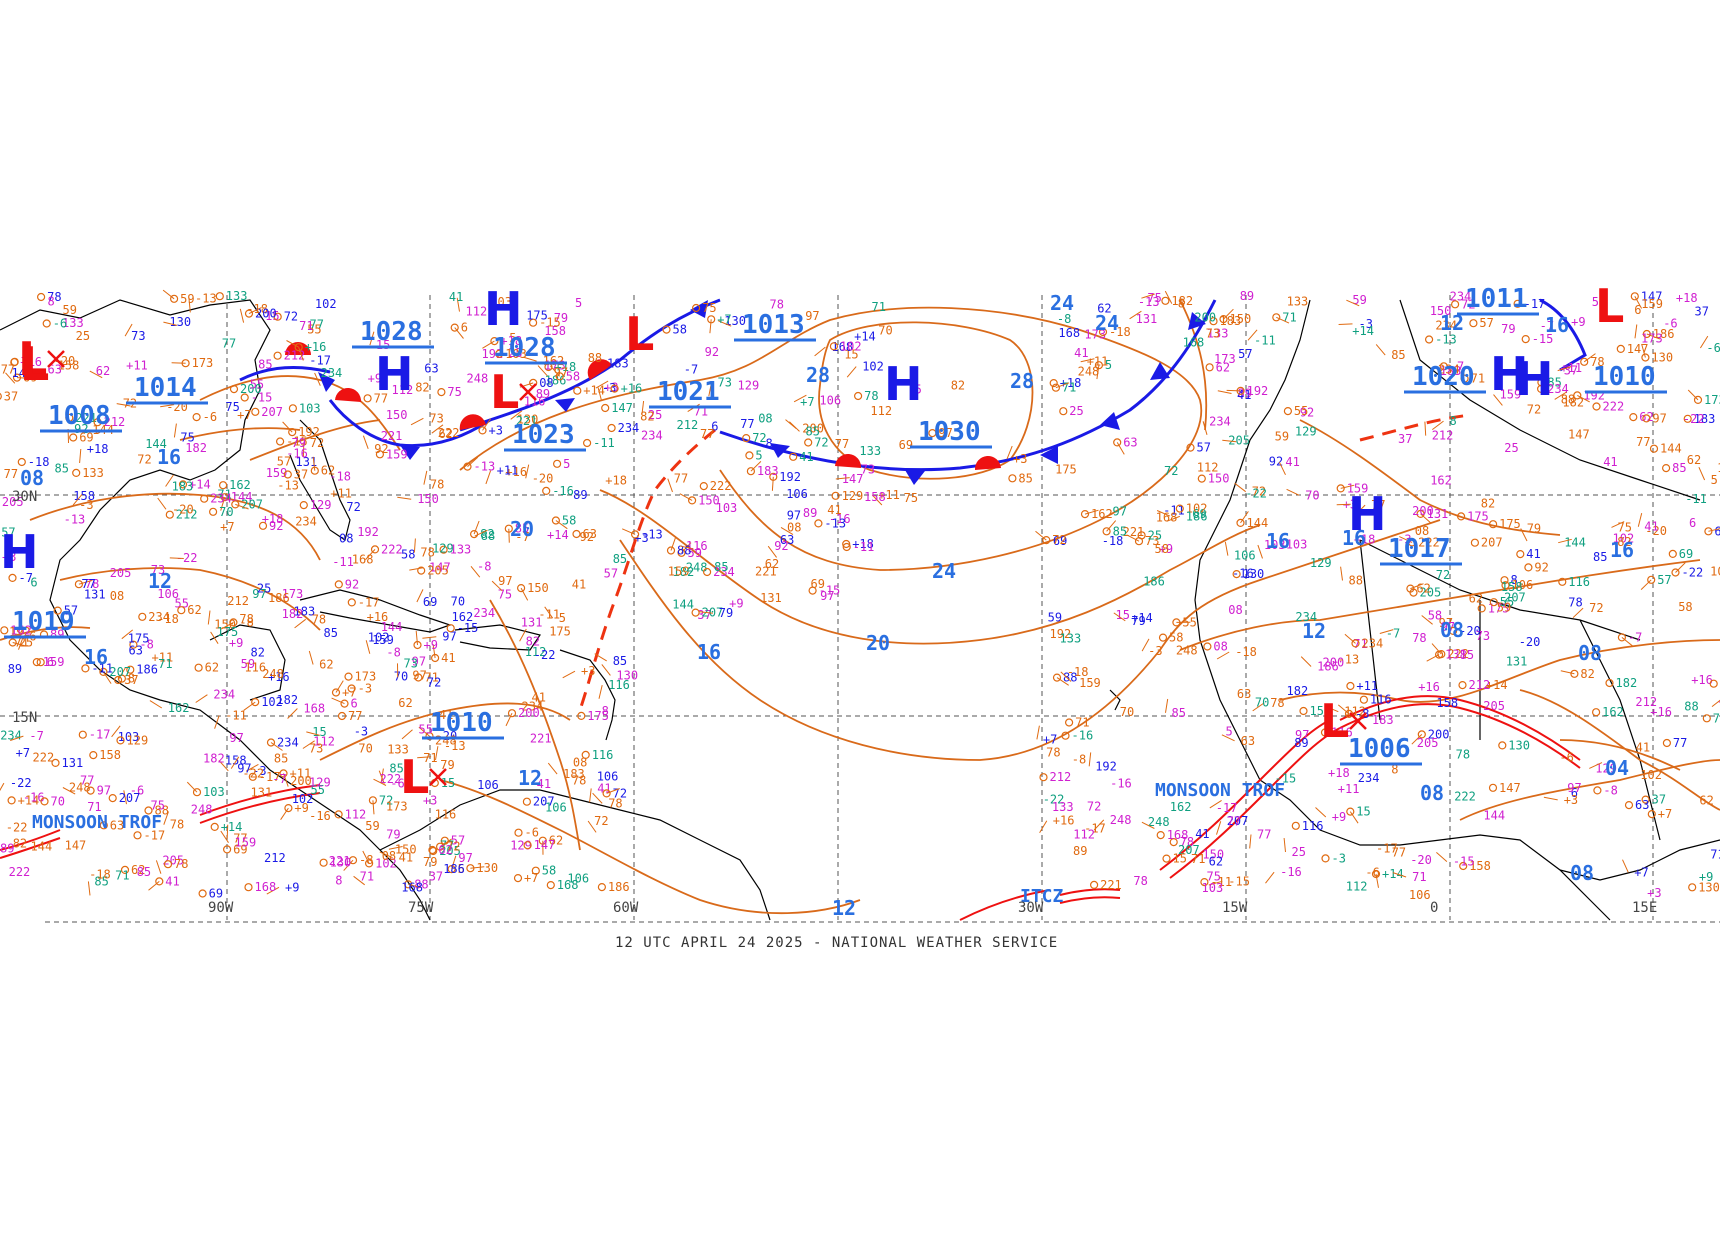 Image resolution: width=1720 pixels, height=1260 pixels. What do you see at coordinates (1193, 365) in the screenshot?
I see `isobar-atl-ne` at bounding box center [1193, 365].